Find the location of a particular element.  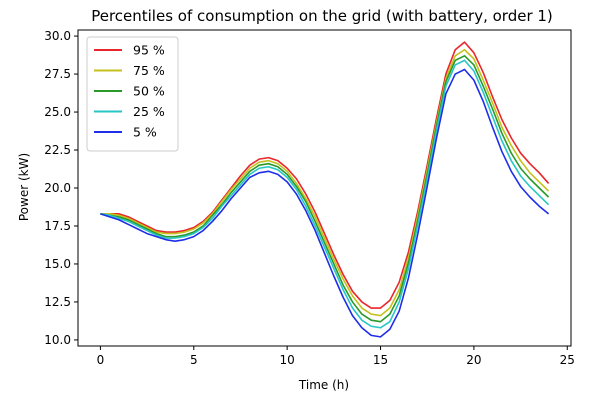

legend-label-1: 95 % is located at coordinates (149, 50).